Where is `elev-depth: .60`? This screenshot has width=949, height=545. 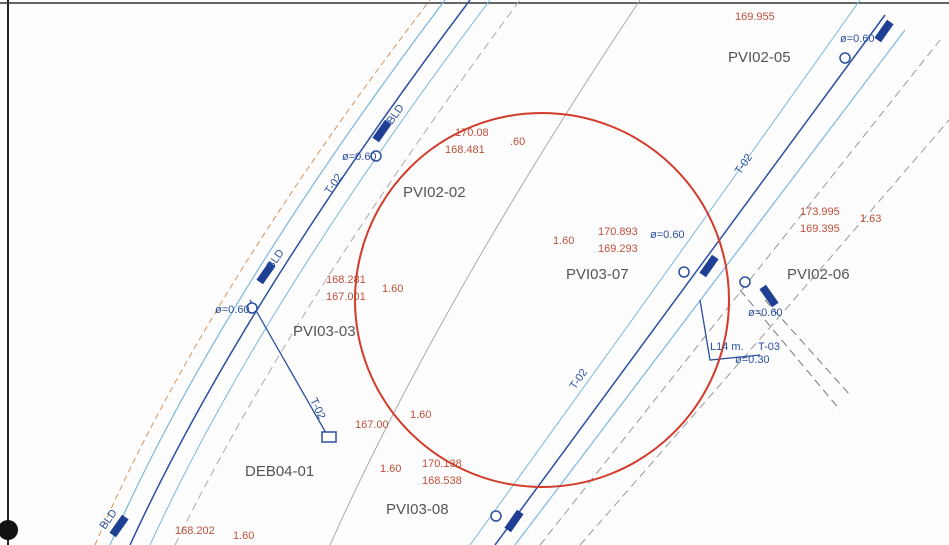 elev-depth: .60 is located at coordinates (517, 142).